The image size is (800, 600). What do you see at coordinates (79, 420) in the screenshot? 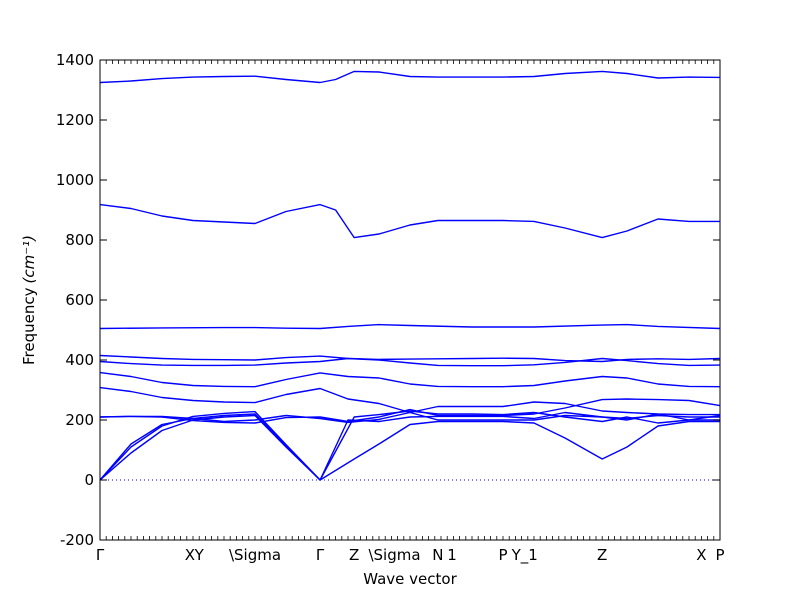
I see `y-tick-label: 200` at bounding box center [79, 420].